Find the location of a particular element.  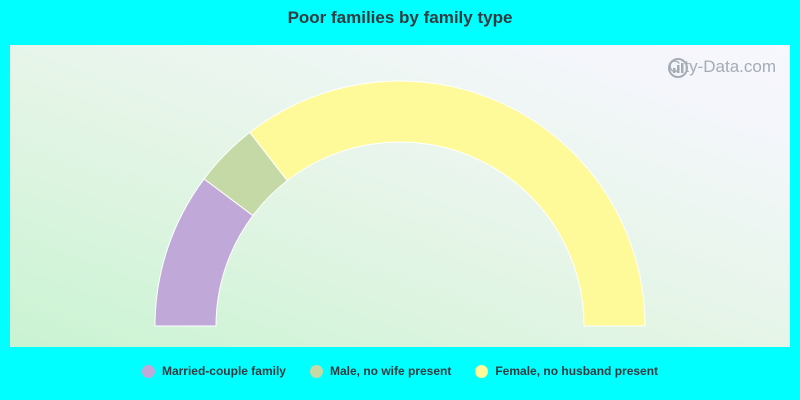

legend-label-2: Female, no husband present is located at coordinates (577, 371).